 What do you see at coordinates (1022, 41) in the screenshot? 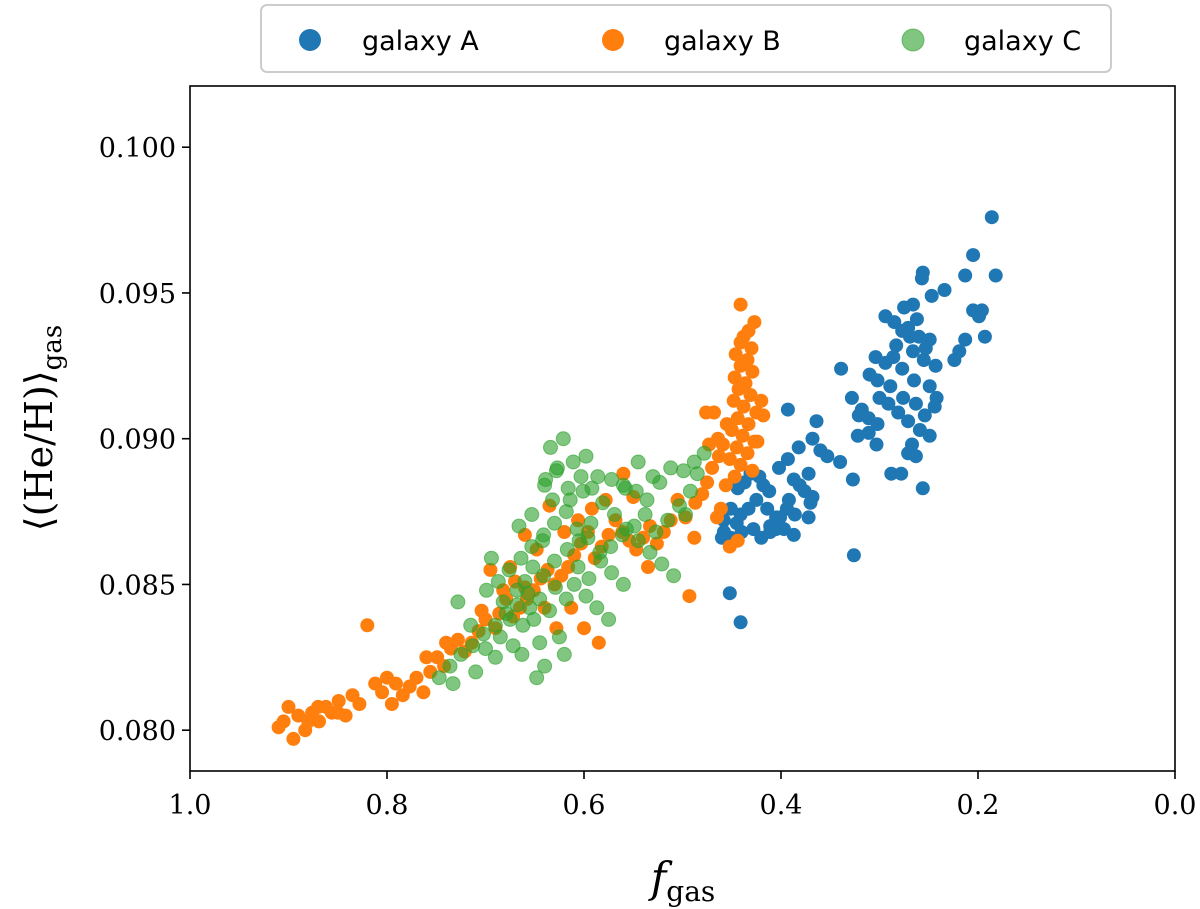
I see `legend-label-galaxy-c: galaxy C` at bounding box center [1022, 41].